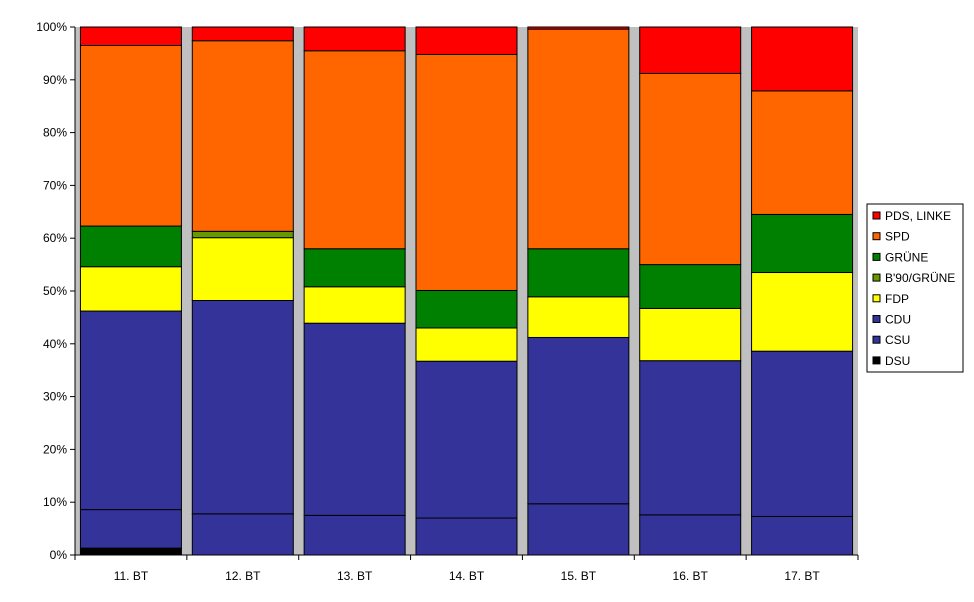 This screenshot has width=974, height=602. What do you see at coordinates (897, 237) in the screenshot?
I see `legend-label: SPD` at bounding box center [897, 237].